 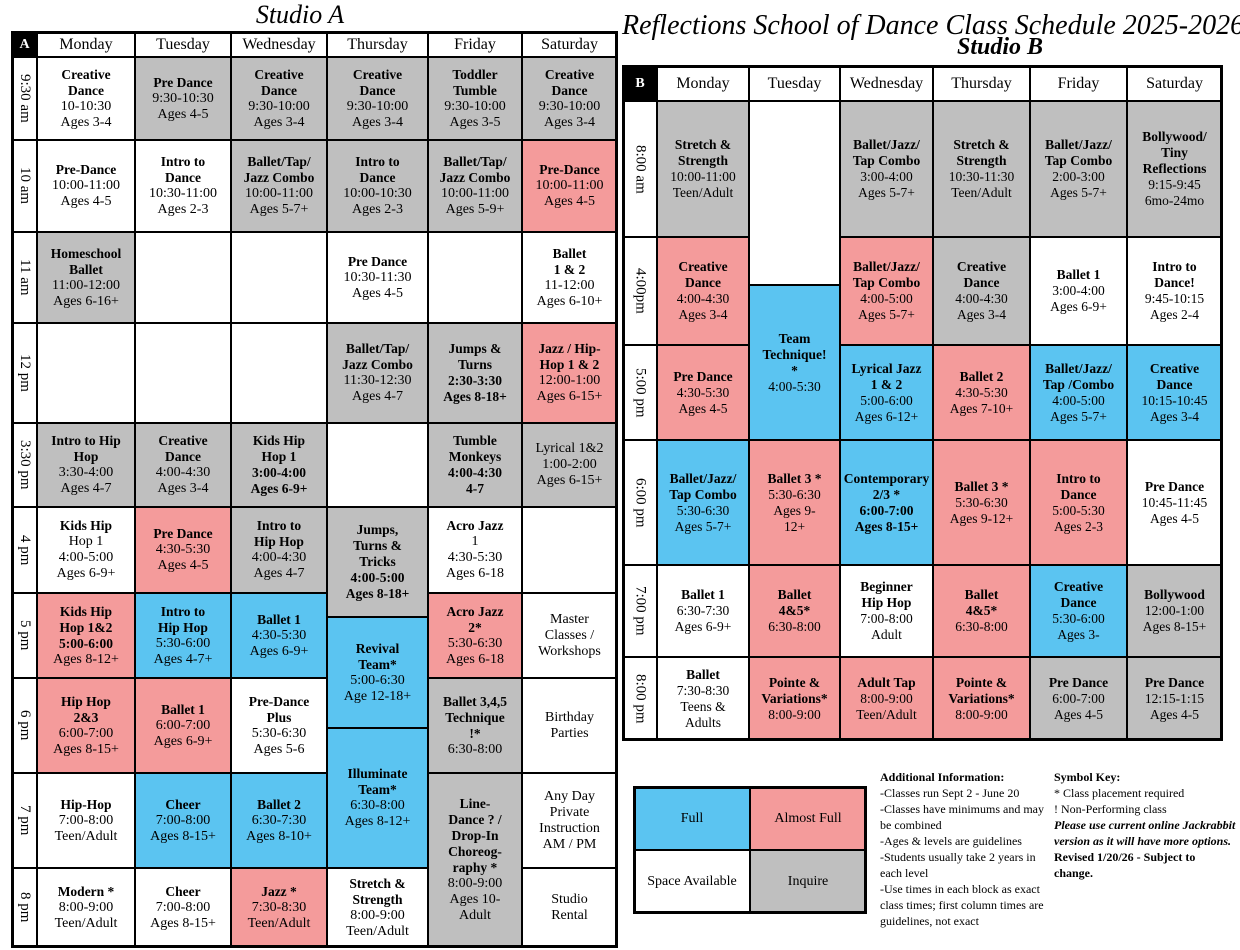 I want to click on class-line: Pre-Dance, so click(x=279, y=701).